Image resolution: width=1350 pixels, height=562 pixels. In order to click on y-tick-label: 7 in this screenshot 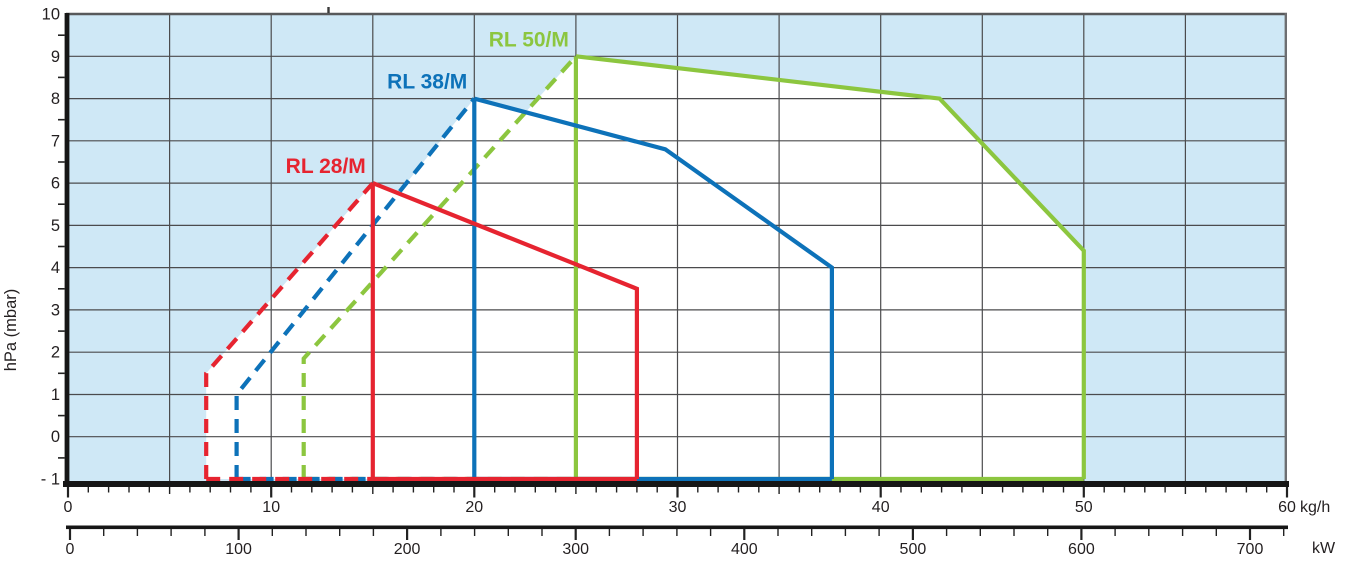, I will do `click(55, 141)`.